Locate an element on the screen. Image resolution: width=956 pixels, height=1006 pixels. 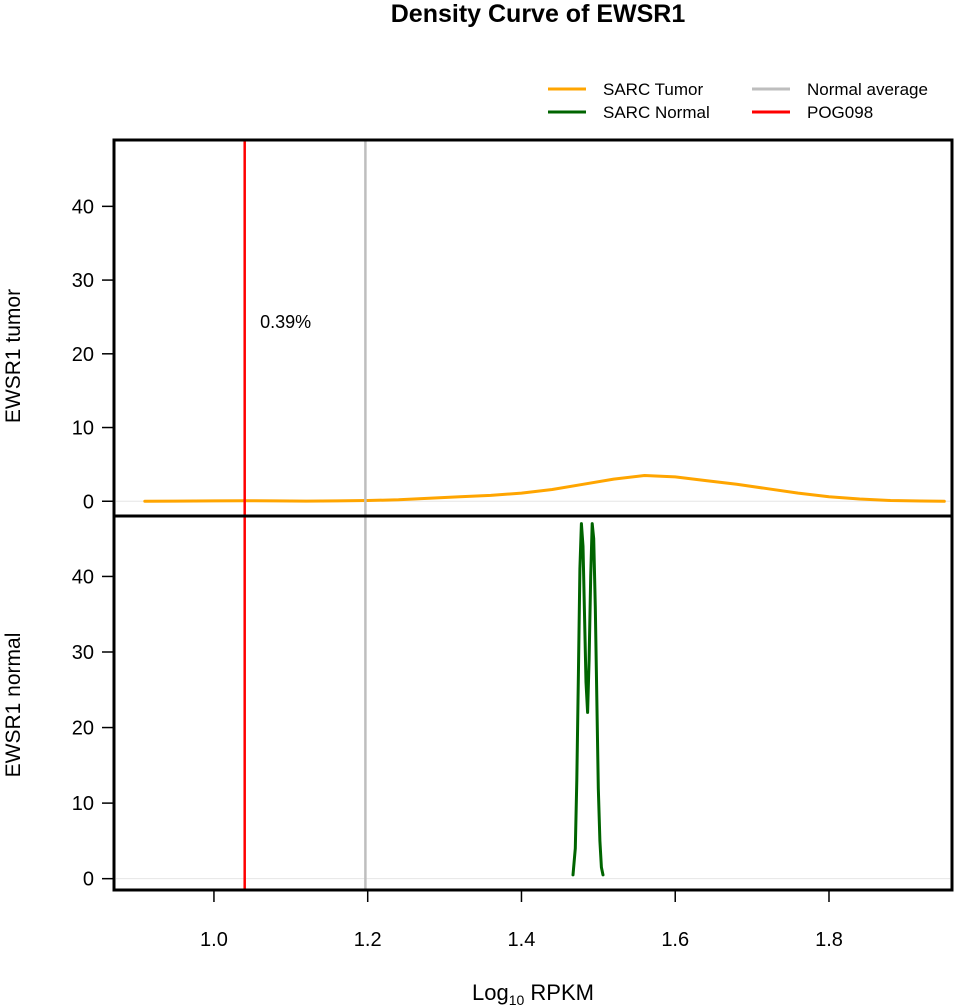
x-axis-label-subscript: 10 is located at coordinates (517, 999).